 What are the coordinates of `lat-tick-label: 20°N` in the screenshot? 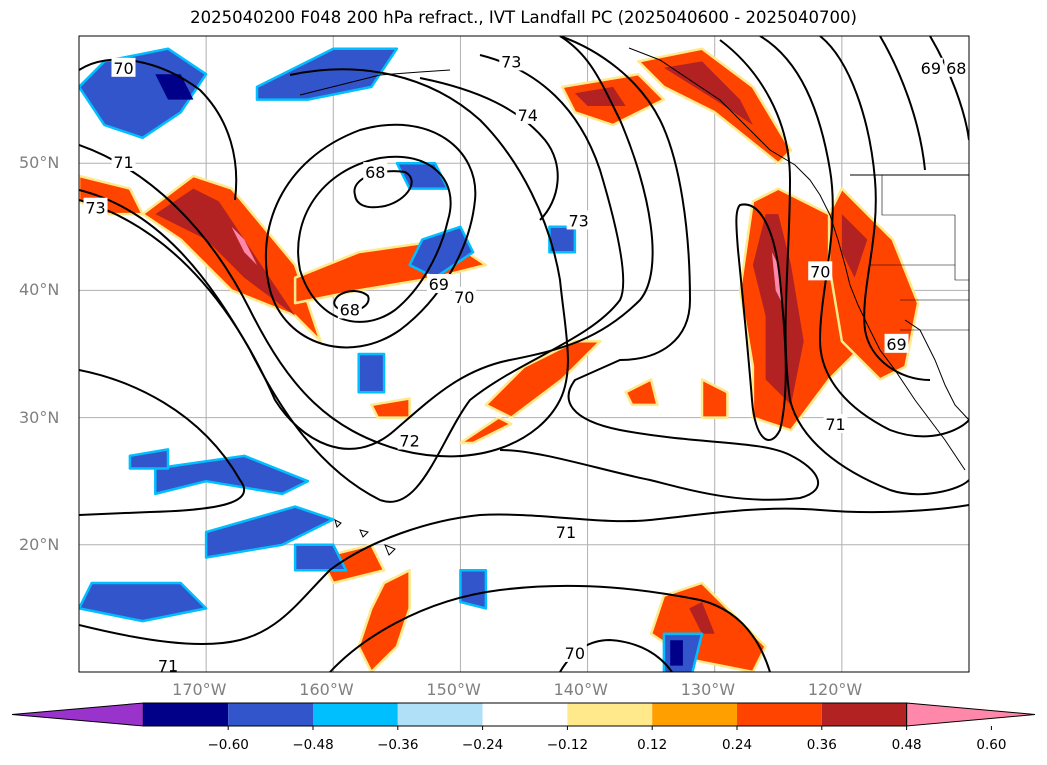 It's located at (39, 544).